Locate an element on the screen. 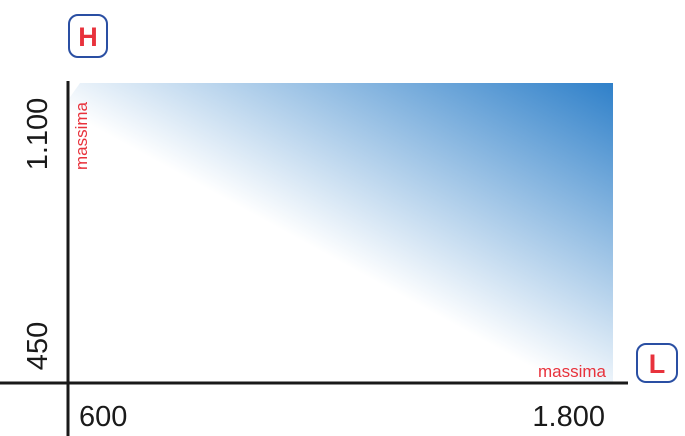  vertical-max-note: massima is located at coordinates (81, 135).